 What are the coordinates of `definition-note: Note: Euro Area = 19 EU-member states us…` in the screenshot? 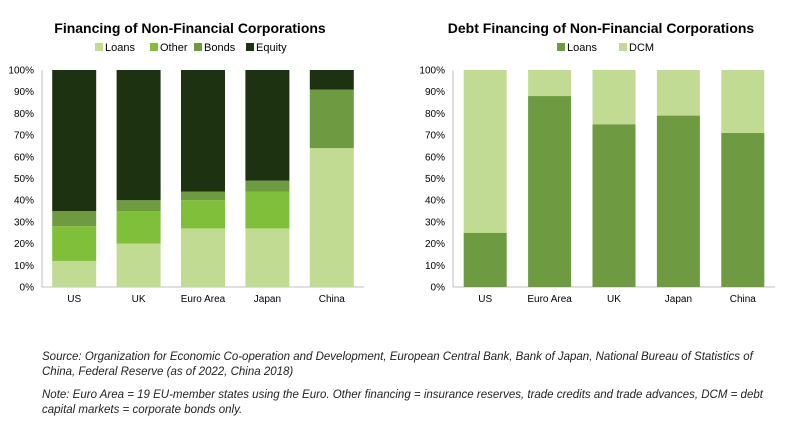 It's located at (402, 402).